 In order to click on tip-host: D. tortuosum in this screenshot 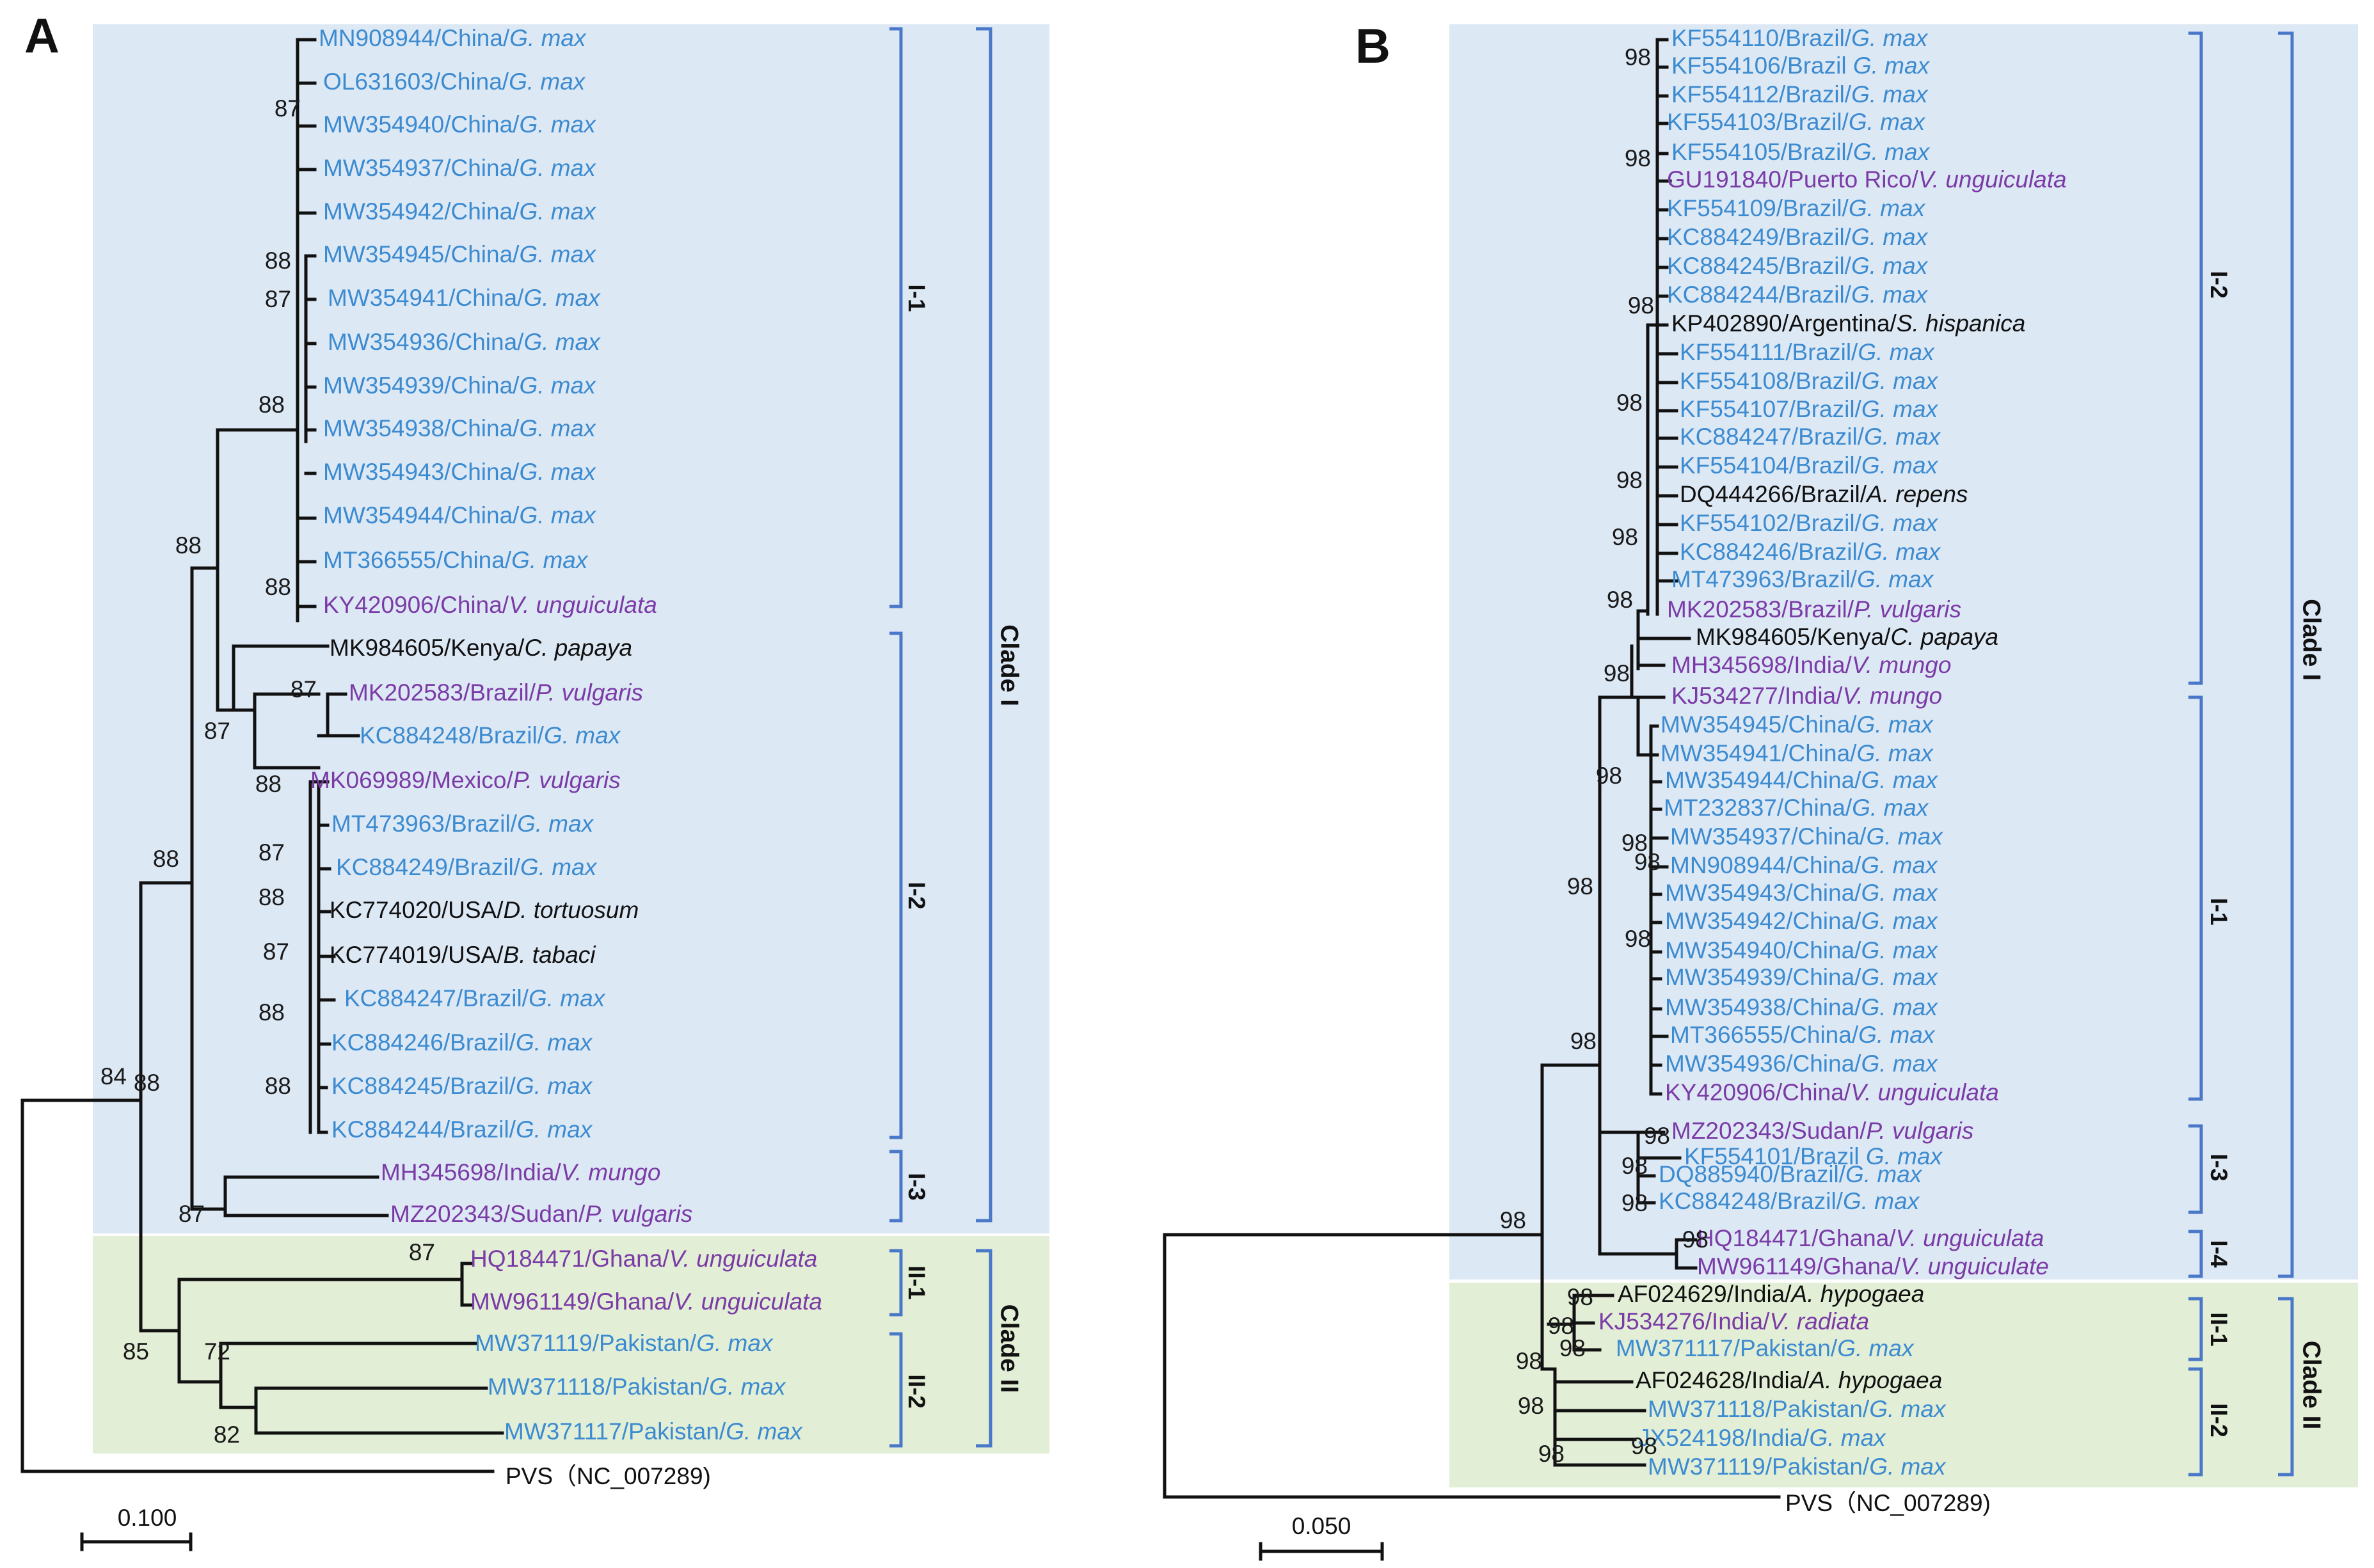, I will do `click(571, 910)`.